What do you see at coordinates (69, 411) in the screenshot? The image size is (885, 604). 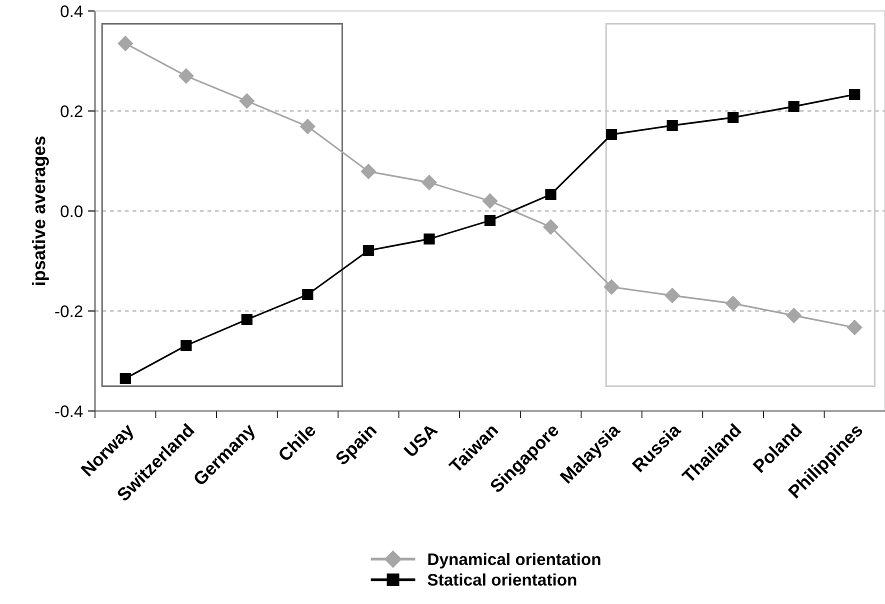 I see `y-tick-label: -0.4` at bounding box center [69, 411].